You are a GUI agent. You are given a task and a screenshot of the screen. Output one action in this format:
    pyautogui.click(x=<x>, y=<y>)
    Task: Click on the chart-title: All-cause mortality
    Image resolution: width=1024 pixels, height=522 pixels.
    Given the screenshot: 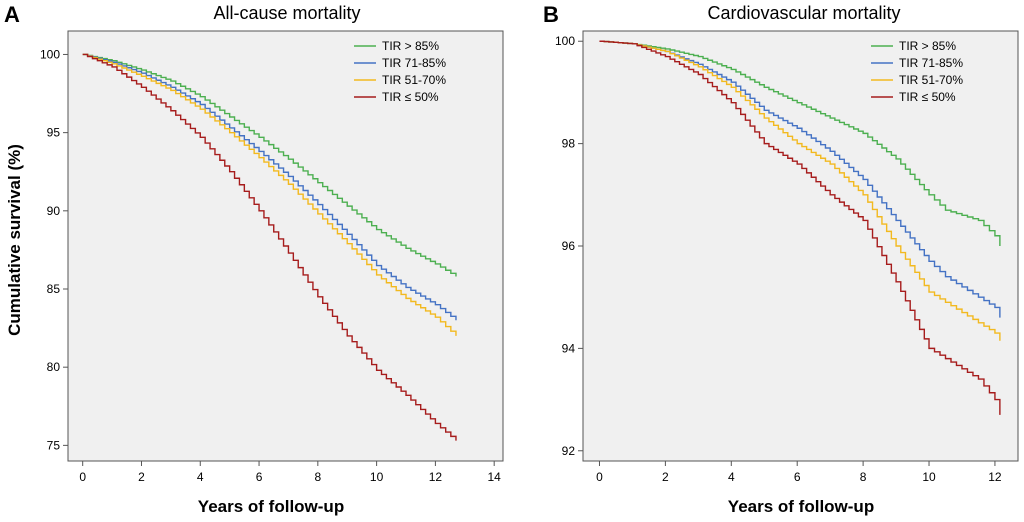 What is the action you would take?
    pyautogui.click(x=286, y=13)
    